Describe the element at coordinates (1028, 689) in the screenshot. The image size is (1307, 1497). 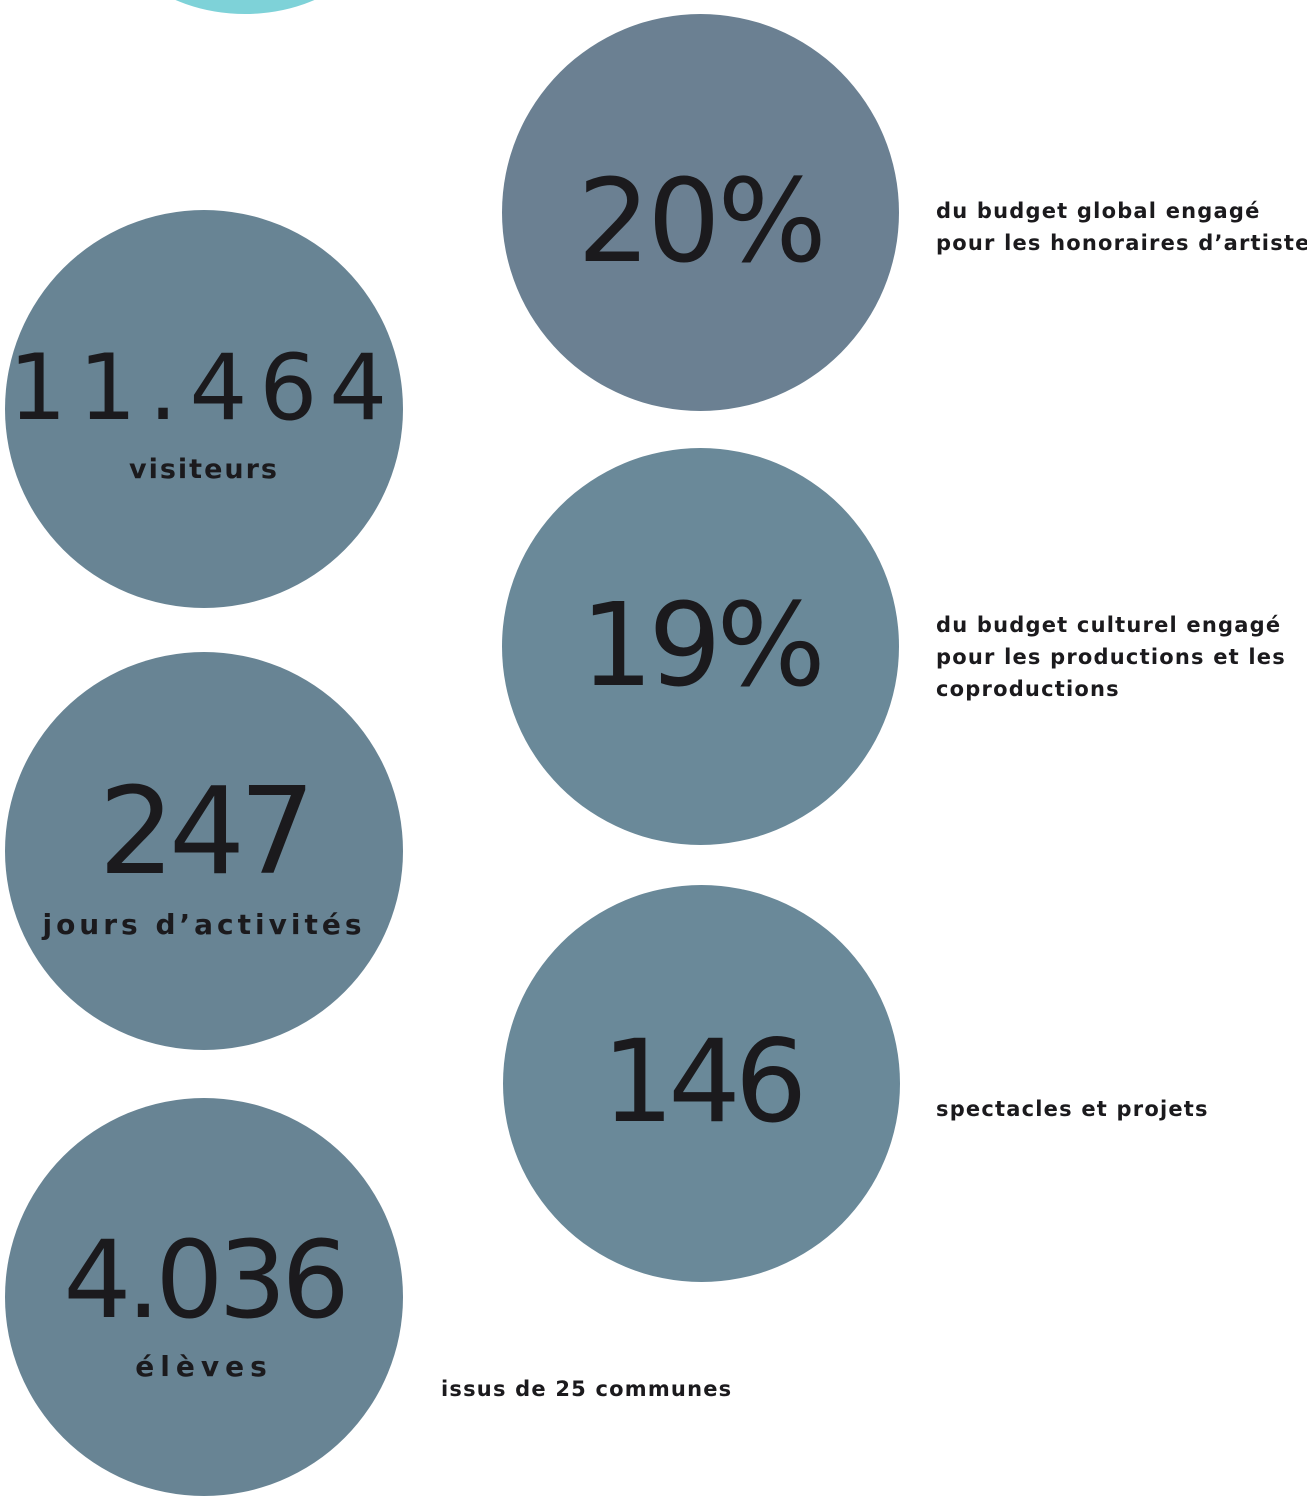
I see `budget-culture-description-line-3: coproductions` at that location.